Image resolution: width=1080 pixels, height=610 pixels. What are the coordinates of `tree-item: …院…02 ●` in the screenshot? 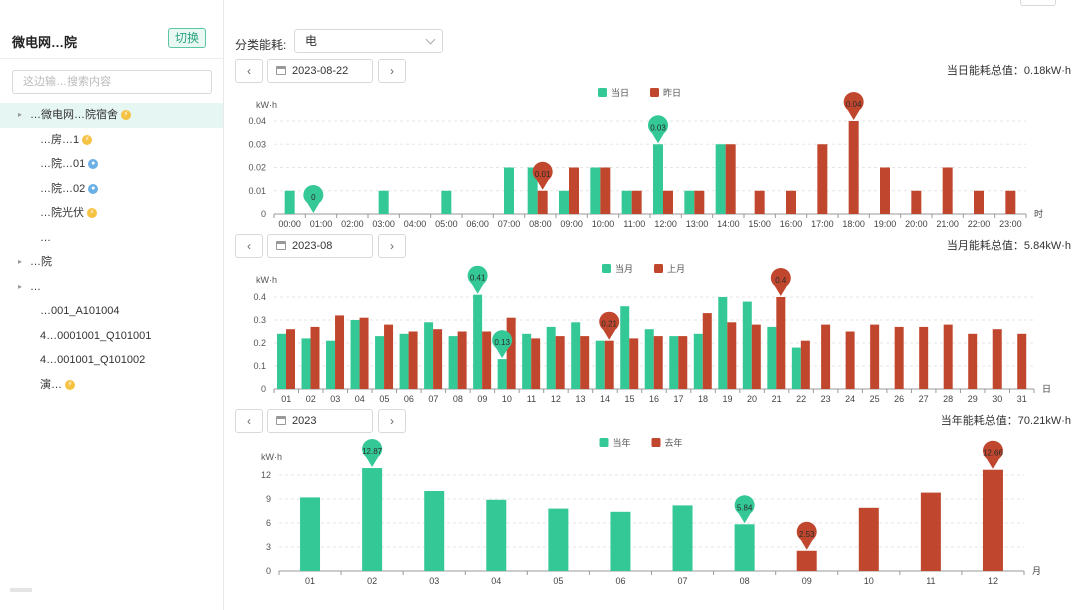 It's located at (111, 189).